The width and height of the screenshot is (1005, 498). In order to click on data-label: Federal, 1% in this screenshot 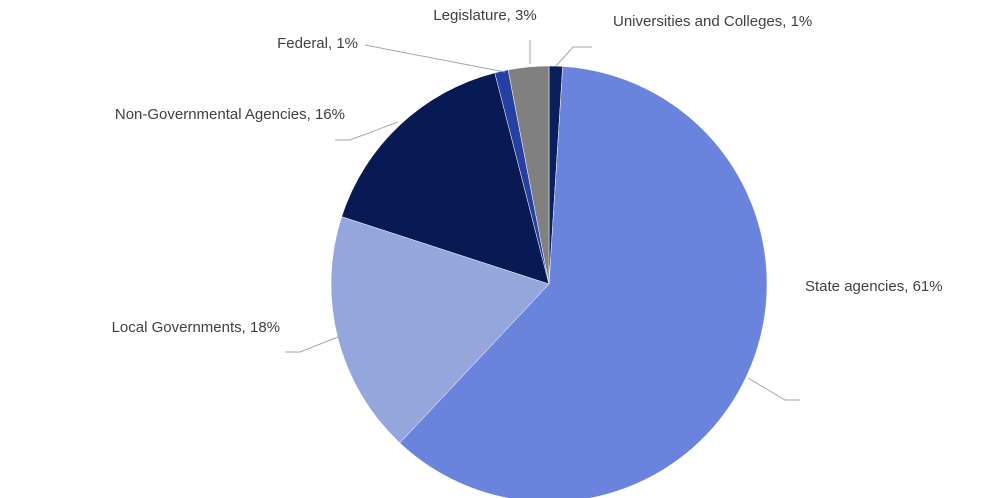, I will do `click(317, 43)`.